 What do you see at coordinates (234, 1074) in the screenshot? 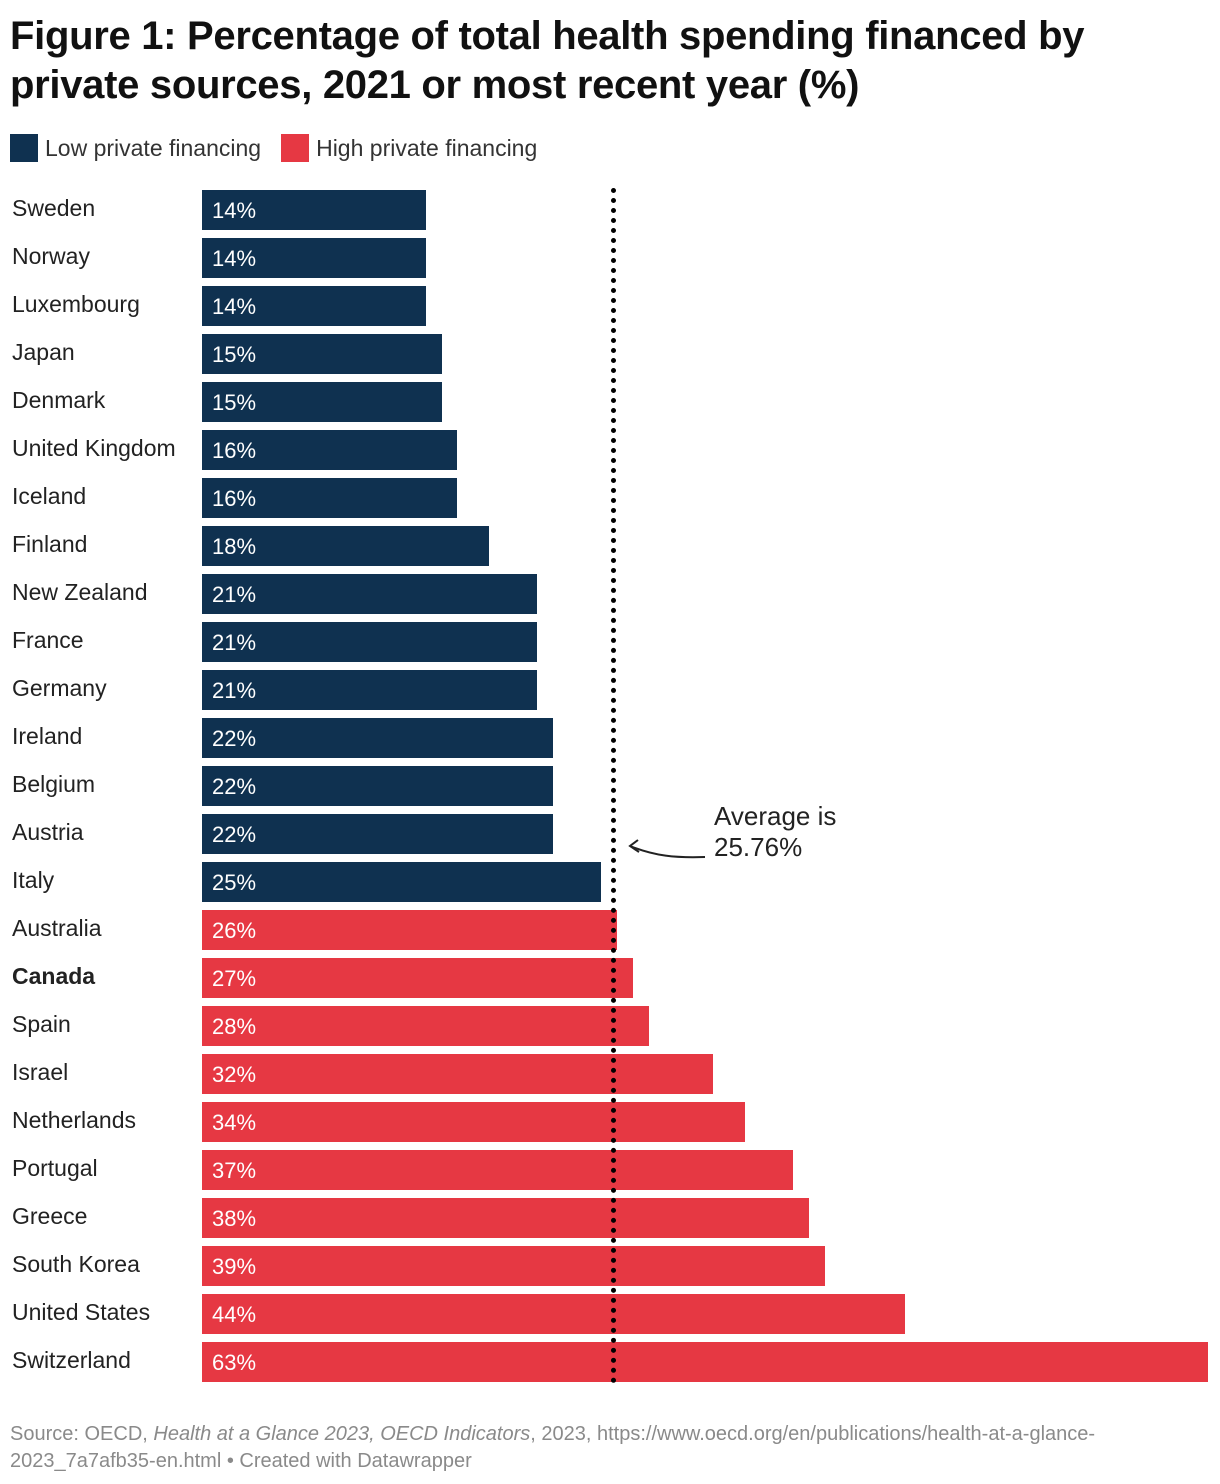
I see `data-label: 32%` at bounding box center [234, 1074].